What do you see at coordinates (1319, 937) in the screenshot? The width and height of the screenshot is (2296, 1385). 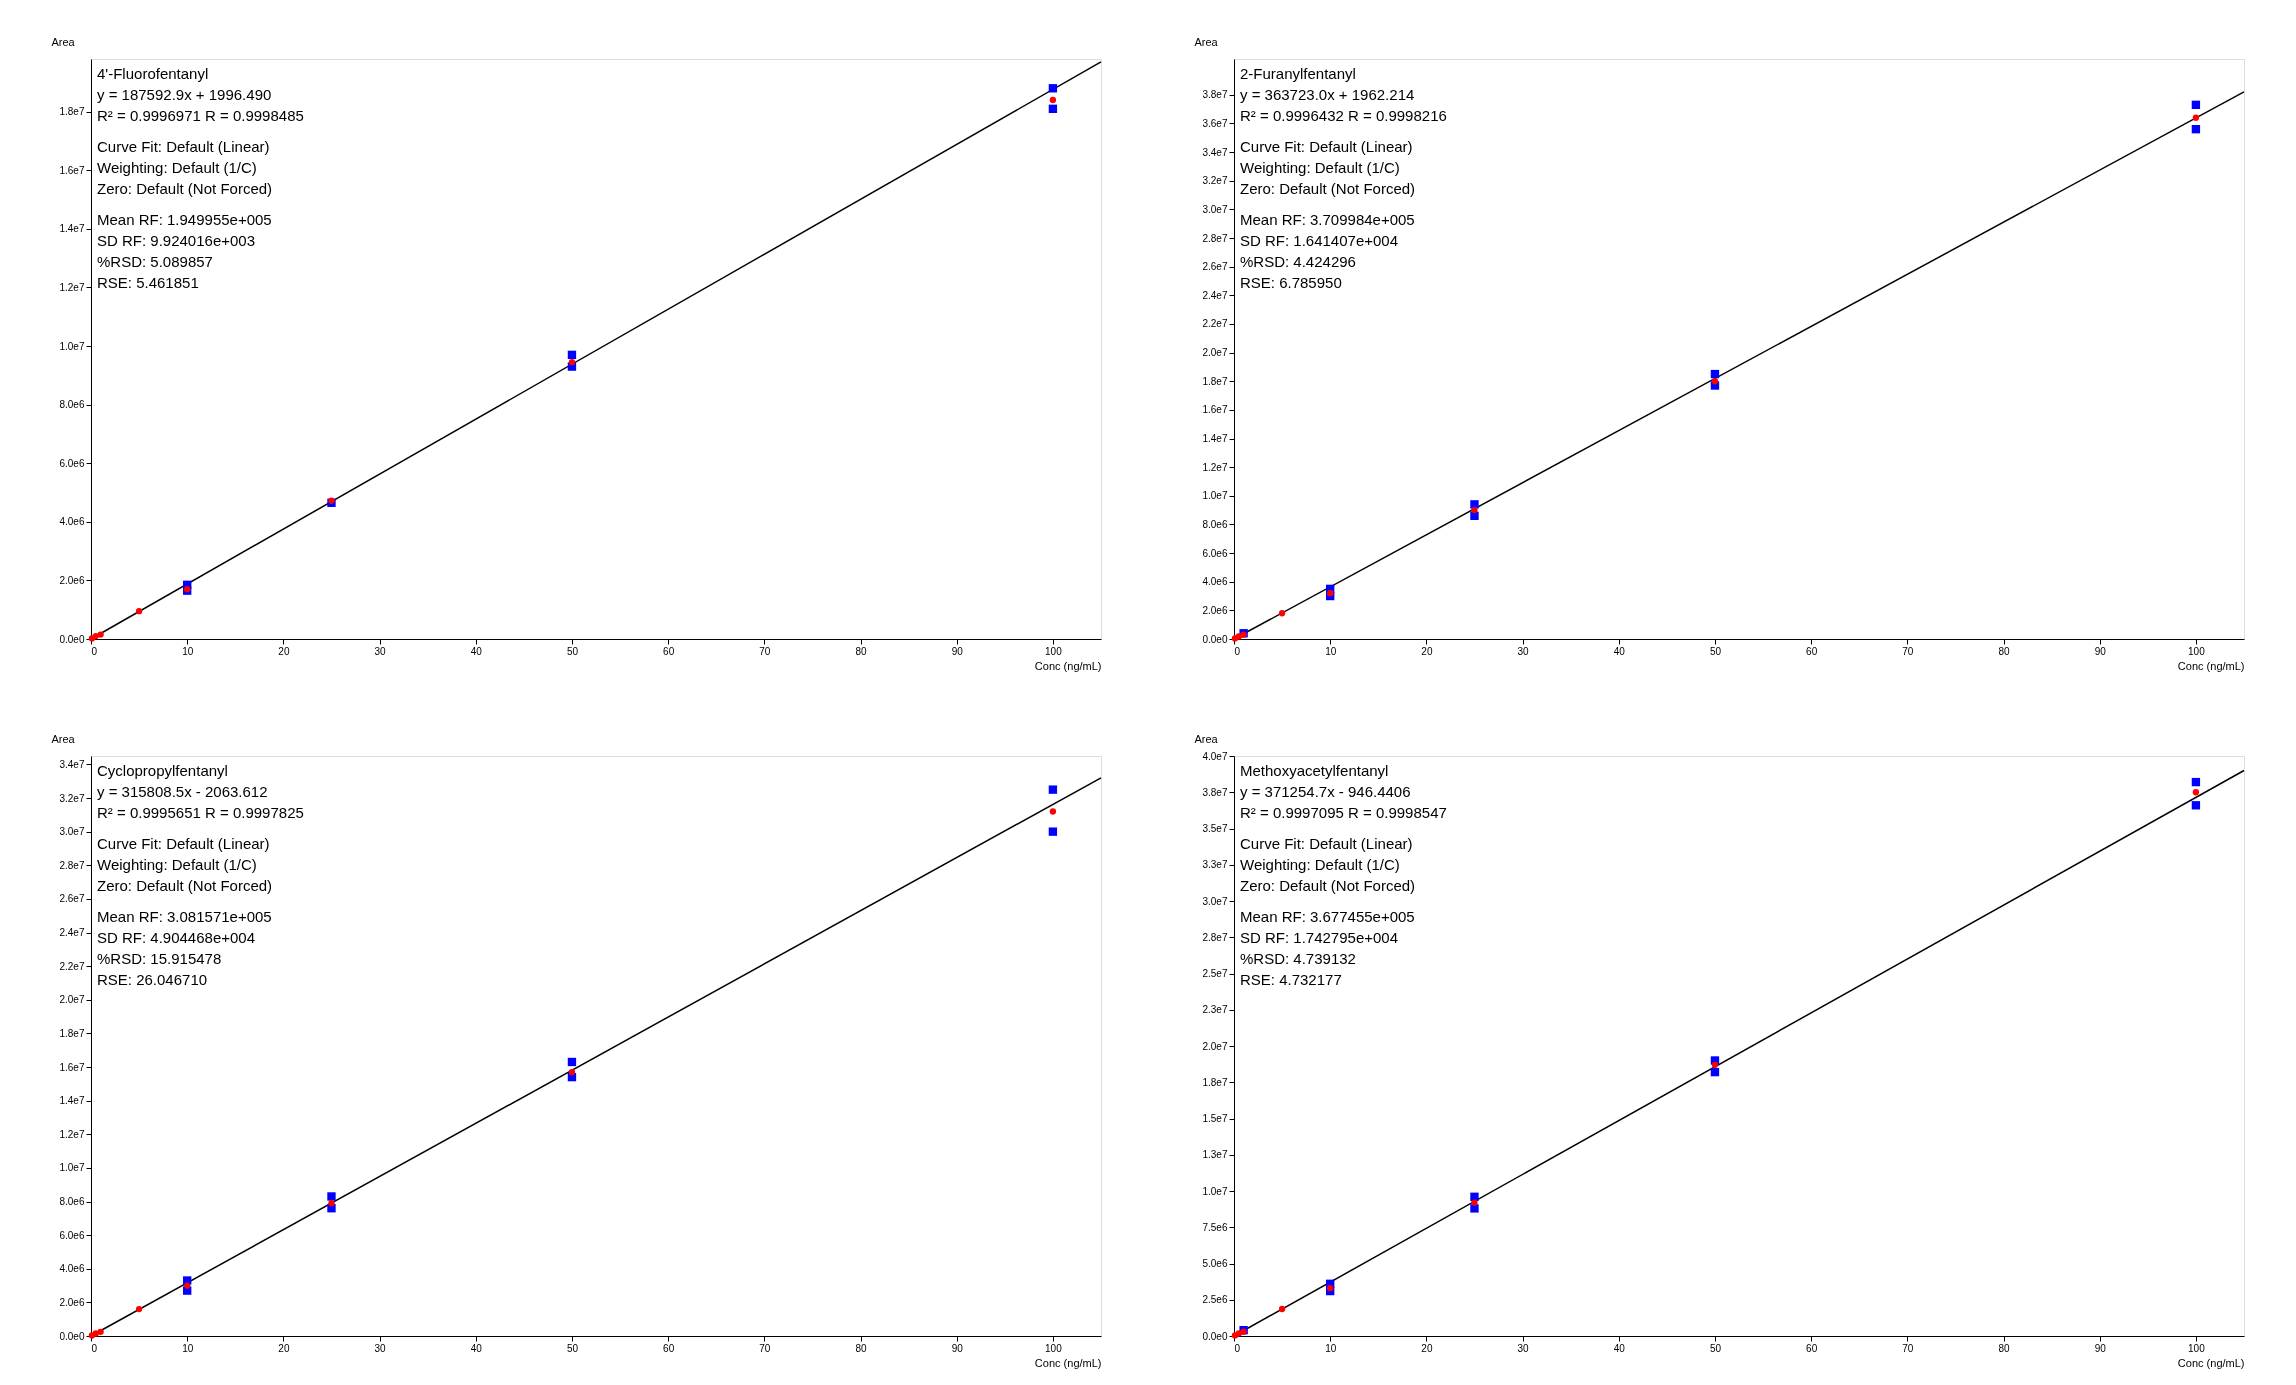 I see `annotation: SD RF: 1.742795e+004` at bounding box center [1319, 937].